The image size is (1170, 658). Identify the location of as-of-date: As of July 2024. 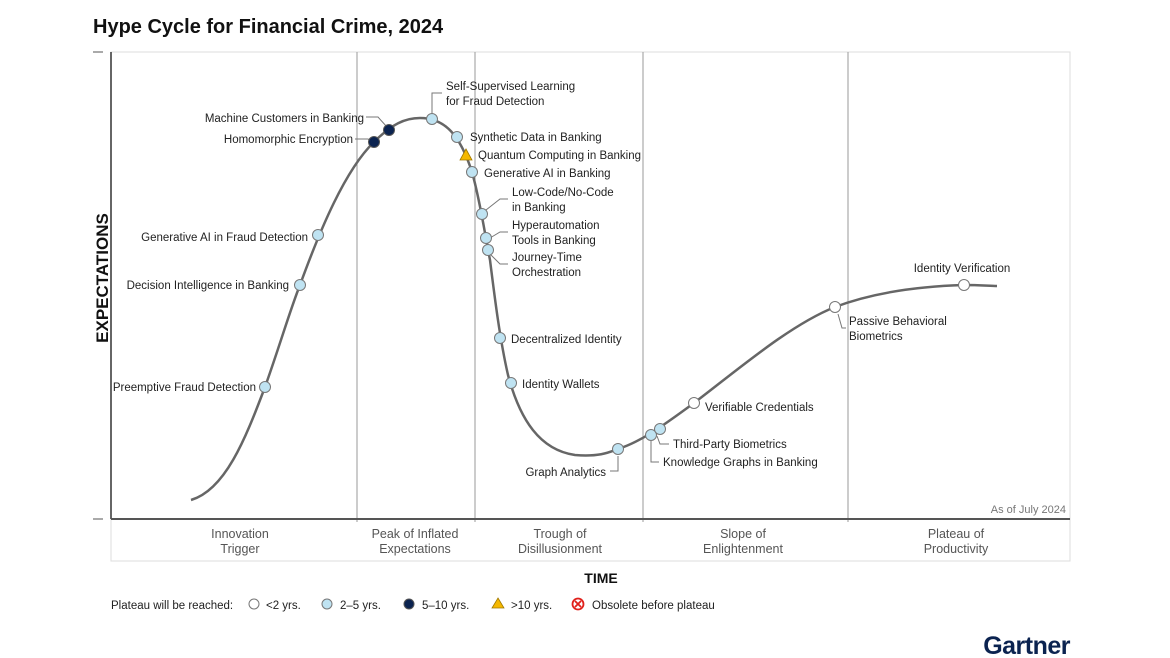
(1028, 510).